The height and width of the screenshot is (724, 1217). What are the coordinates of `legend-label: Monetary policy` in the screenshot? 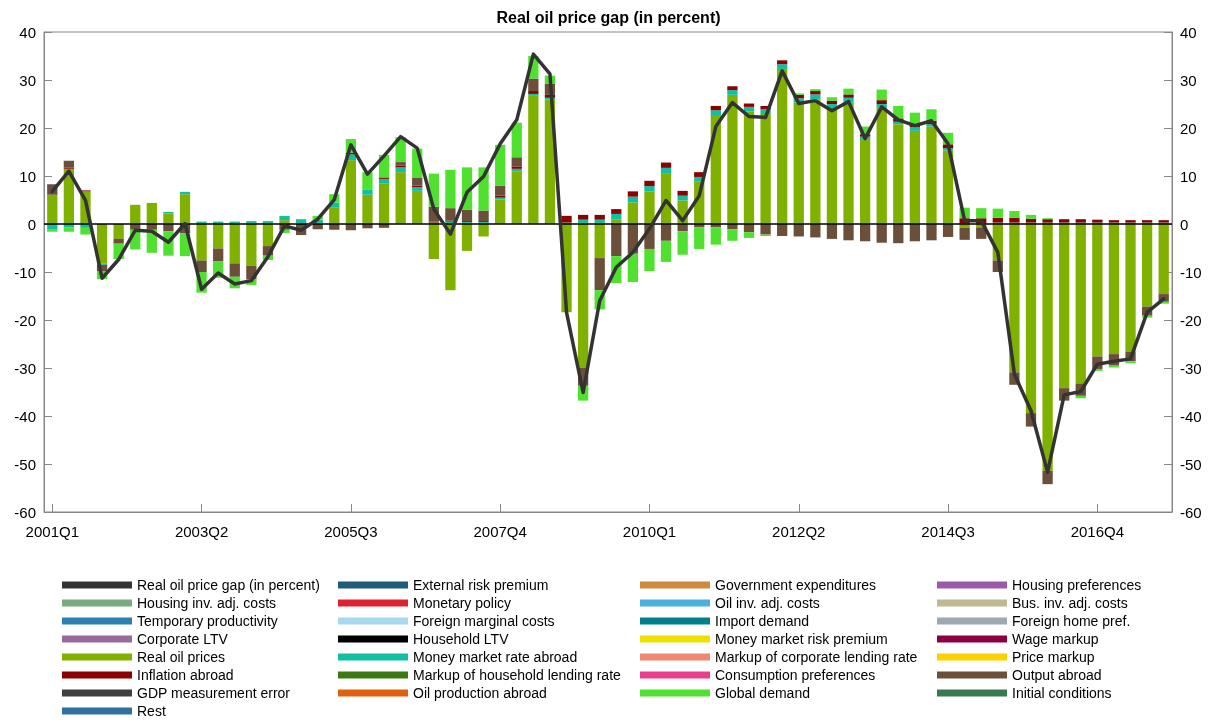 It's located at (462, 603).